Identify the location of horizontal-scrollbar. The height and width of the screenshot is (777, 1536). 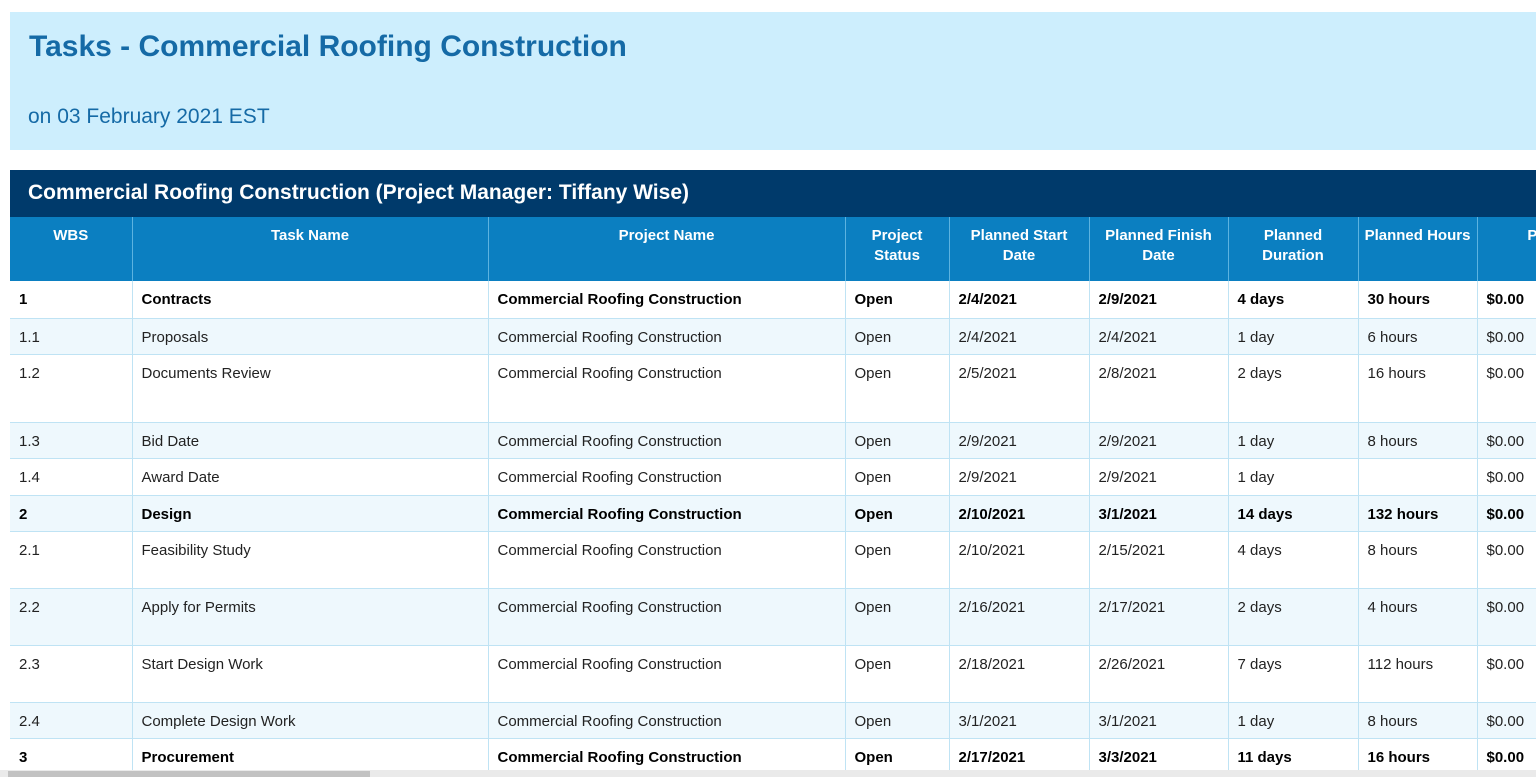
(768, 773).